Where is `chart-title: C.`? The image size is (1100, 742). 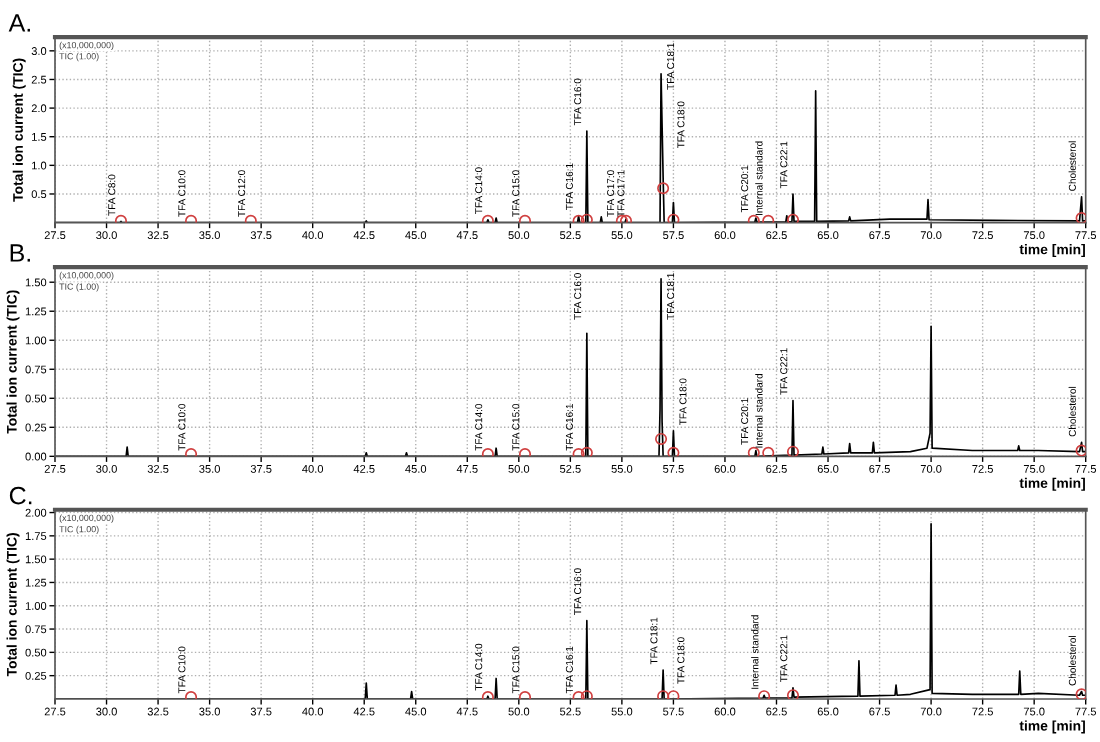
chart-title: C. is located at coordinates (20, 495).